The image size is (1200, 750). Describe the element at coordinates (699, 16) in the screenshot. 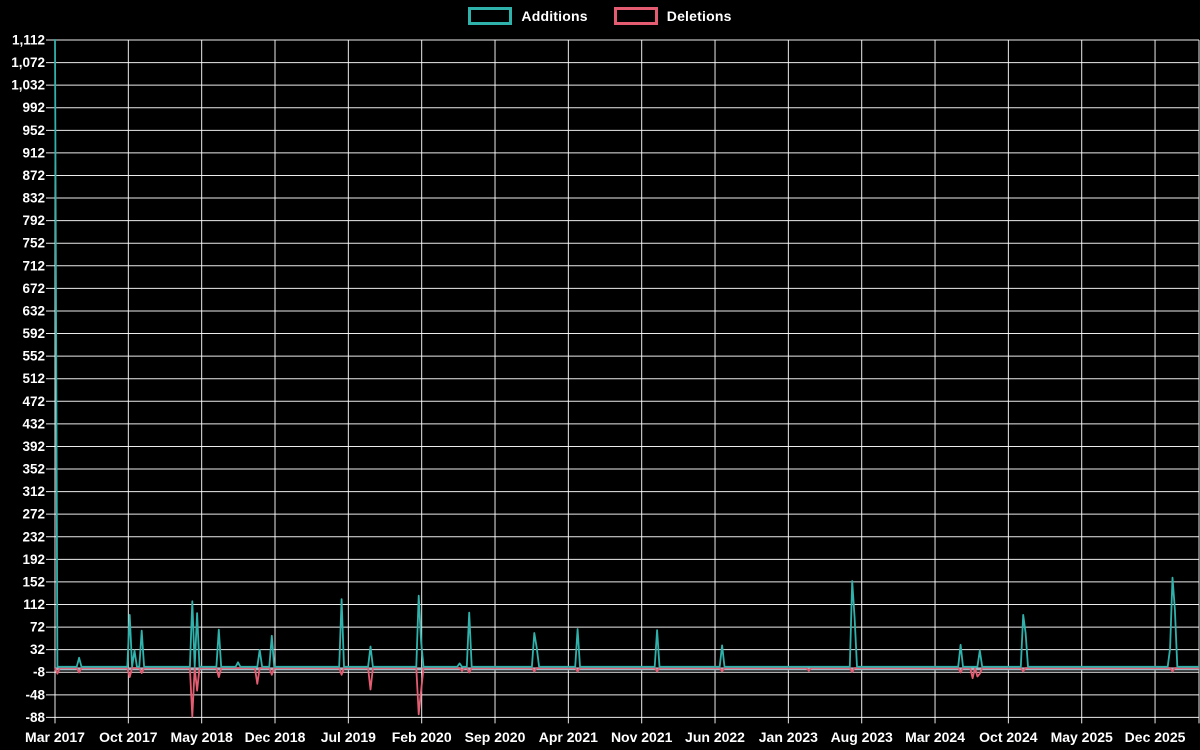

I see `legend-label: Deletions` at that location.